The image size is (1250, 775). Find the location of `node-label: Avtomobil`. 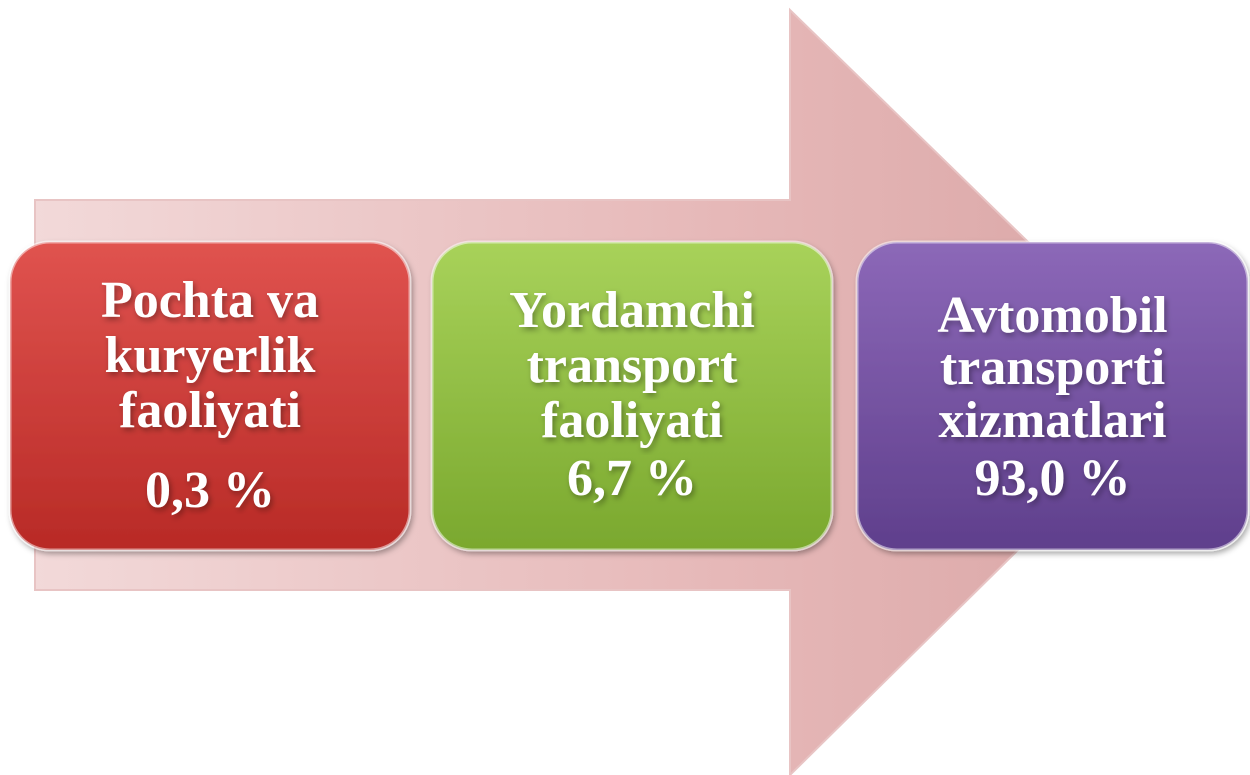

node-label: Avtomobil is located at coordinates (1052, 315).